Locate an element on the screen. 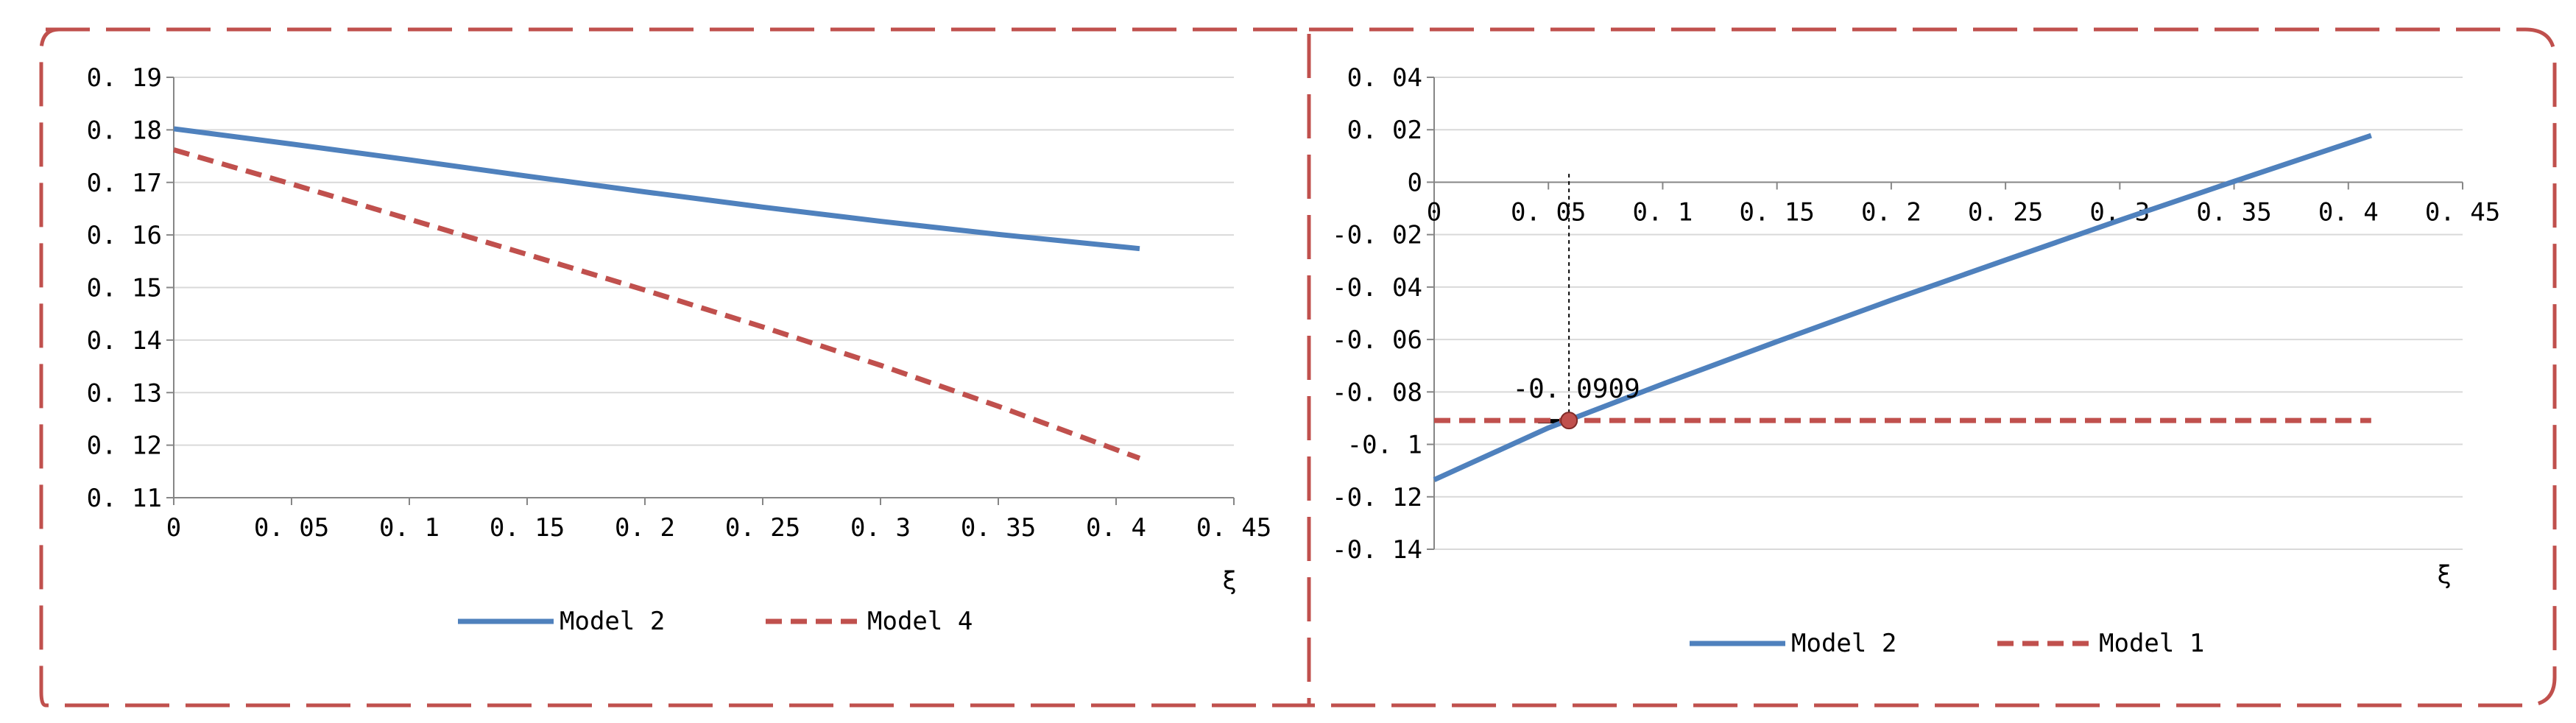 The width and height of the screenshot is (2576, 723). y-tick-label: -0. 04 is located at coordinates (1377, 288).